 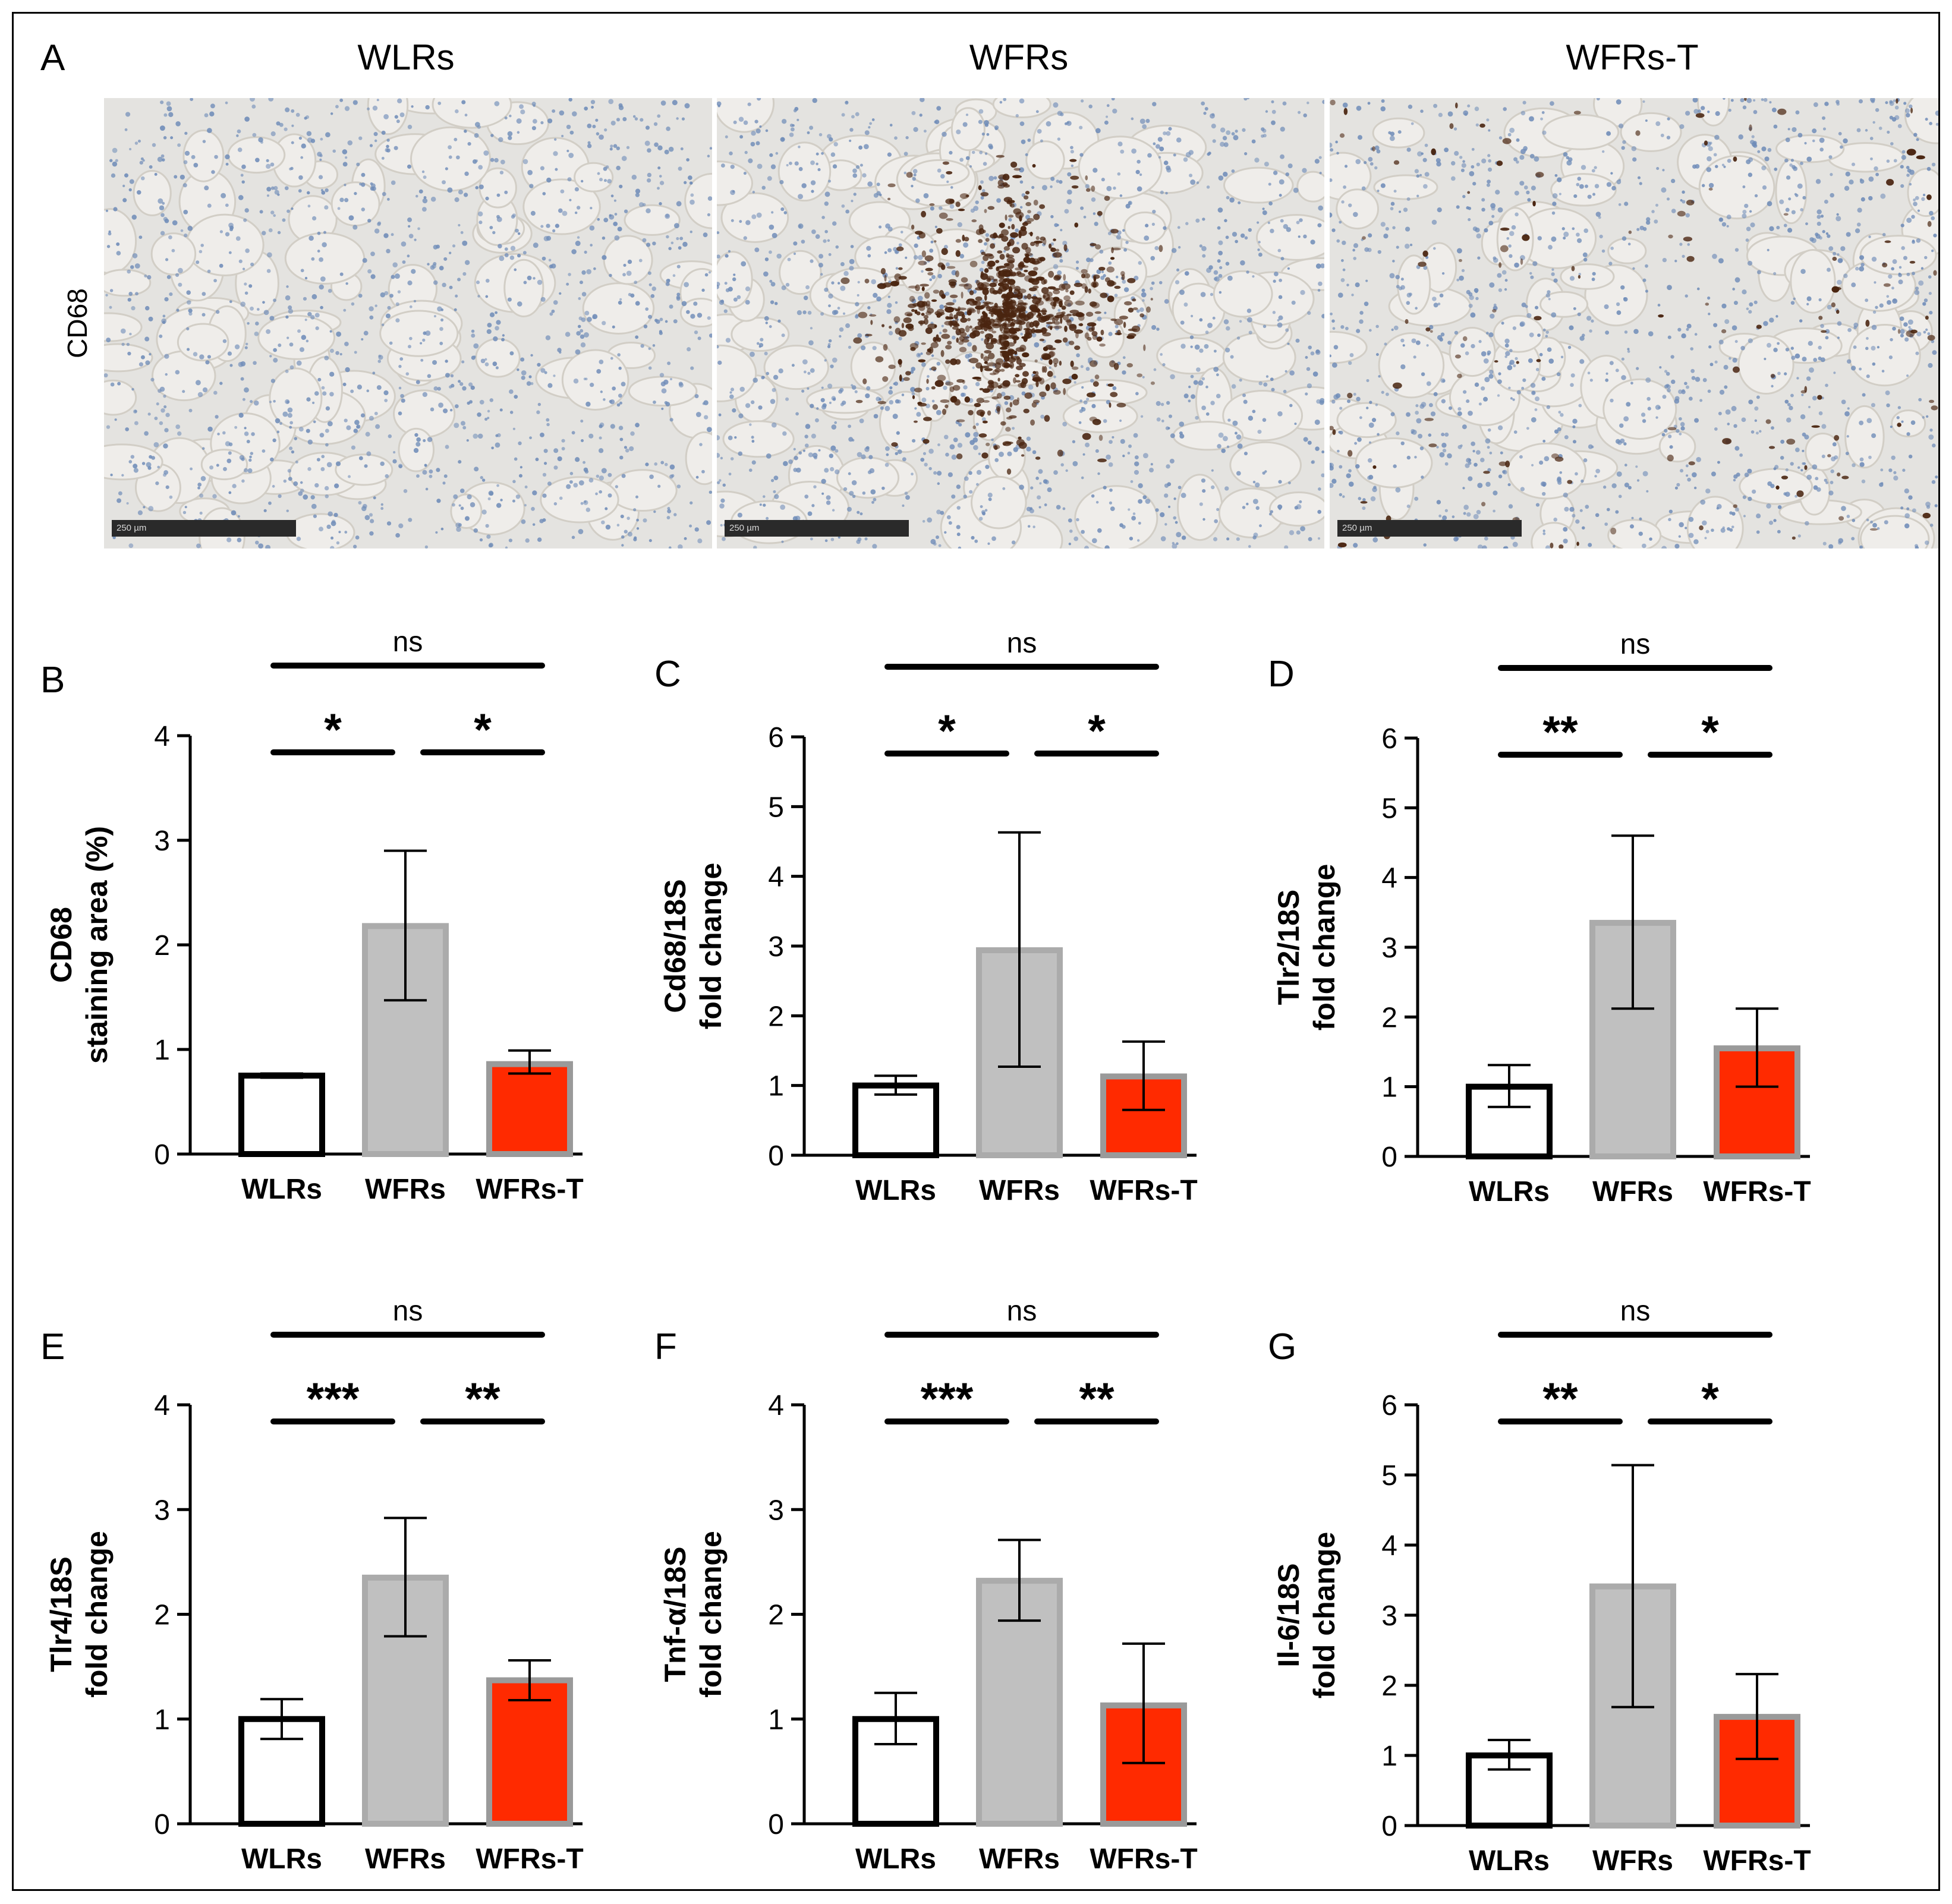 What do you see at coordinates (1632, 57) in the screenshot?
I see `image-title-wfrst: WFRs-T` at bounding box center [1632, 57].